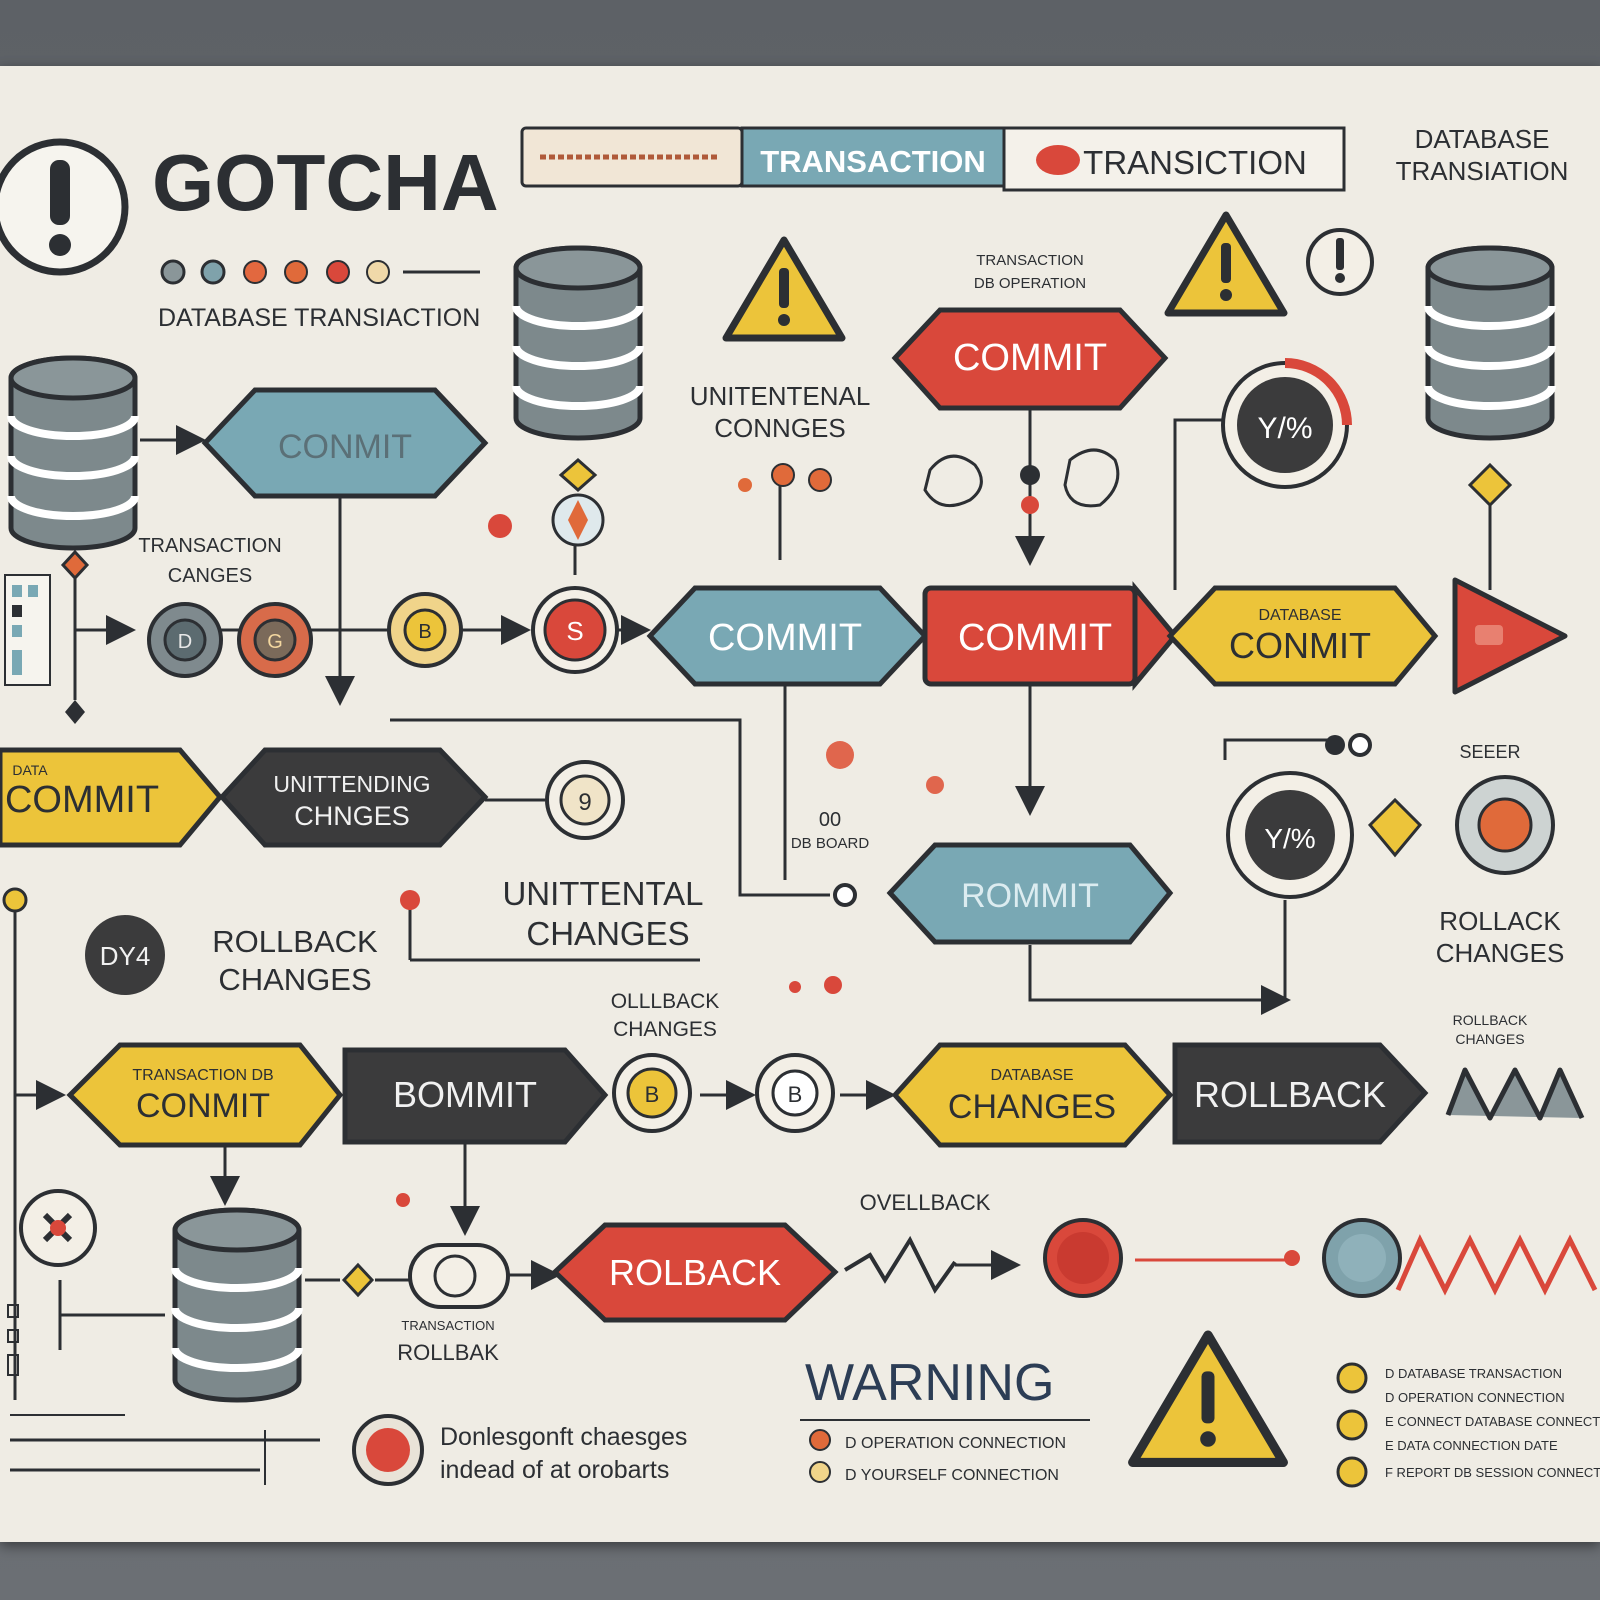 Image resolution: width=1600 pixels, height=1600 pixels. What do you see at coordinates (563, 1437) in the screenshot?
I see `note-text: Donlesgonft chaesges` at bounding box center [563, 1437].